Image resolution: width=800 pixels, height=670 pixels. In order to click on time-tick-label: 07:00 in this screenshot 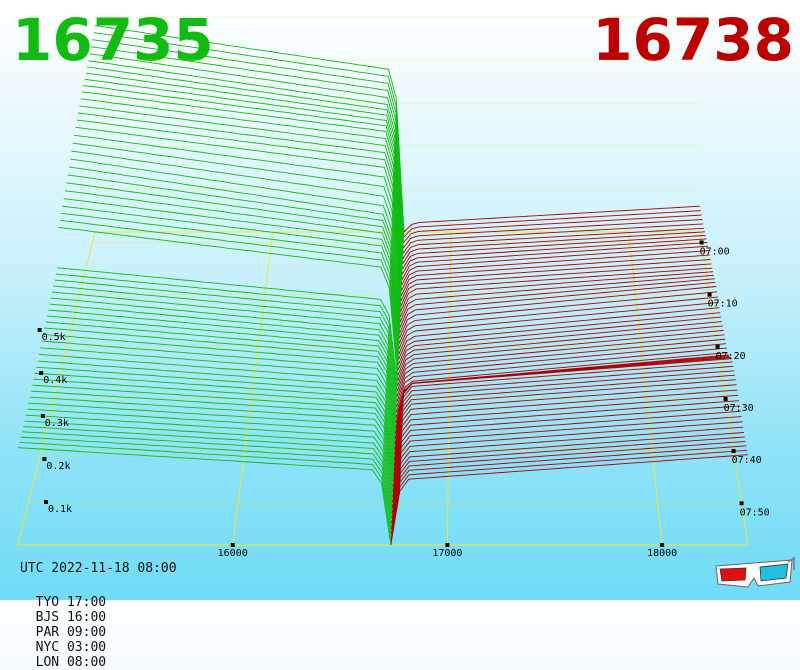, I will do `click(715, 251)`.